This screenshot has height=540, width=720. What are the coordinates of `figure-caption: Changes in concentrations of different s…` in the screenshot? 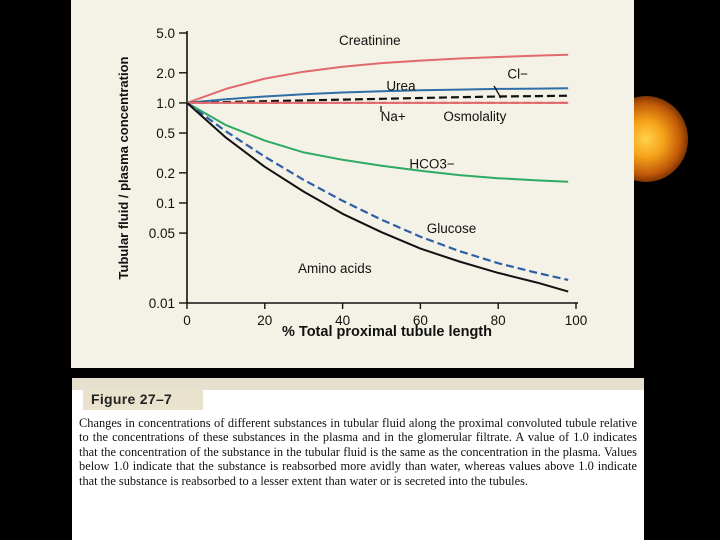 It's located at (358, 452).